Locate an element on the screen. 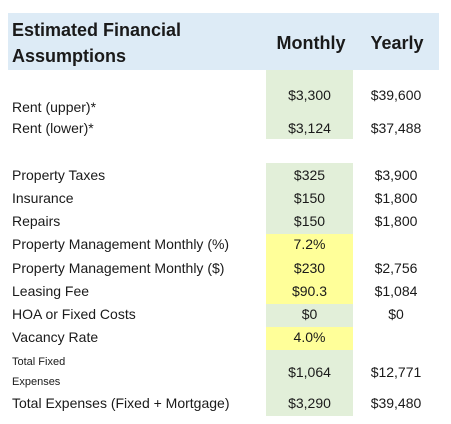  monthly-pm-pct-cell is located at coordinates (309, 245).